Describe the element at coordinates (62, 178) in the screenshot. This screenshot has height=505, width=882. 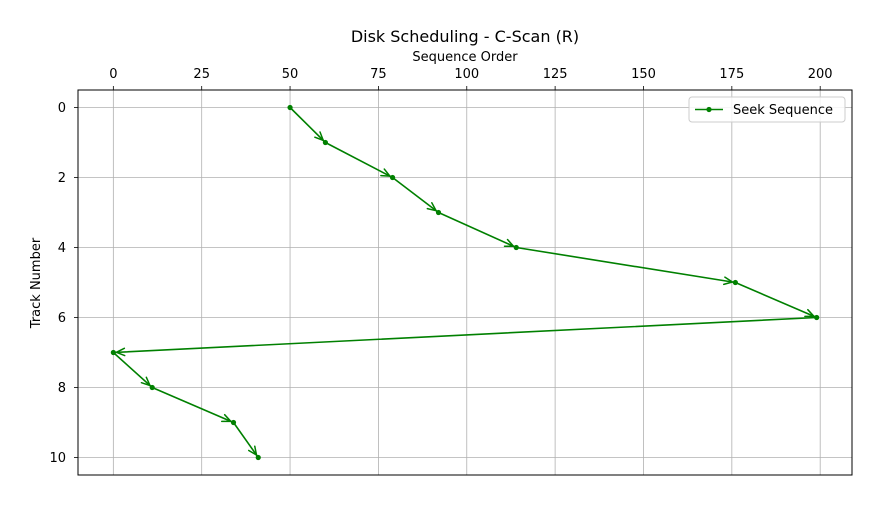
I see `y-tick-label: 2` at that location.